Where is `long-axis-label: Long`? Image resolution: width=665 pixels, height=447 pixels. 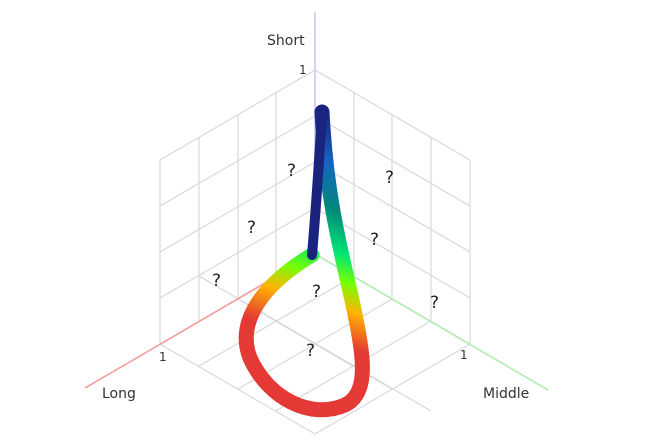
long-axis-label: Long is located at coordinates (119, 394).